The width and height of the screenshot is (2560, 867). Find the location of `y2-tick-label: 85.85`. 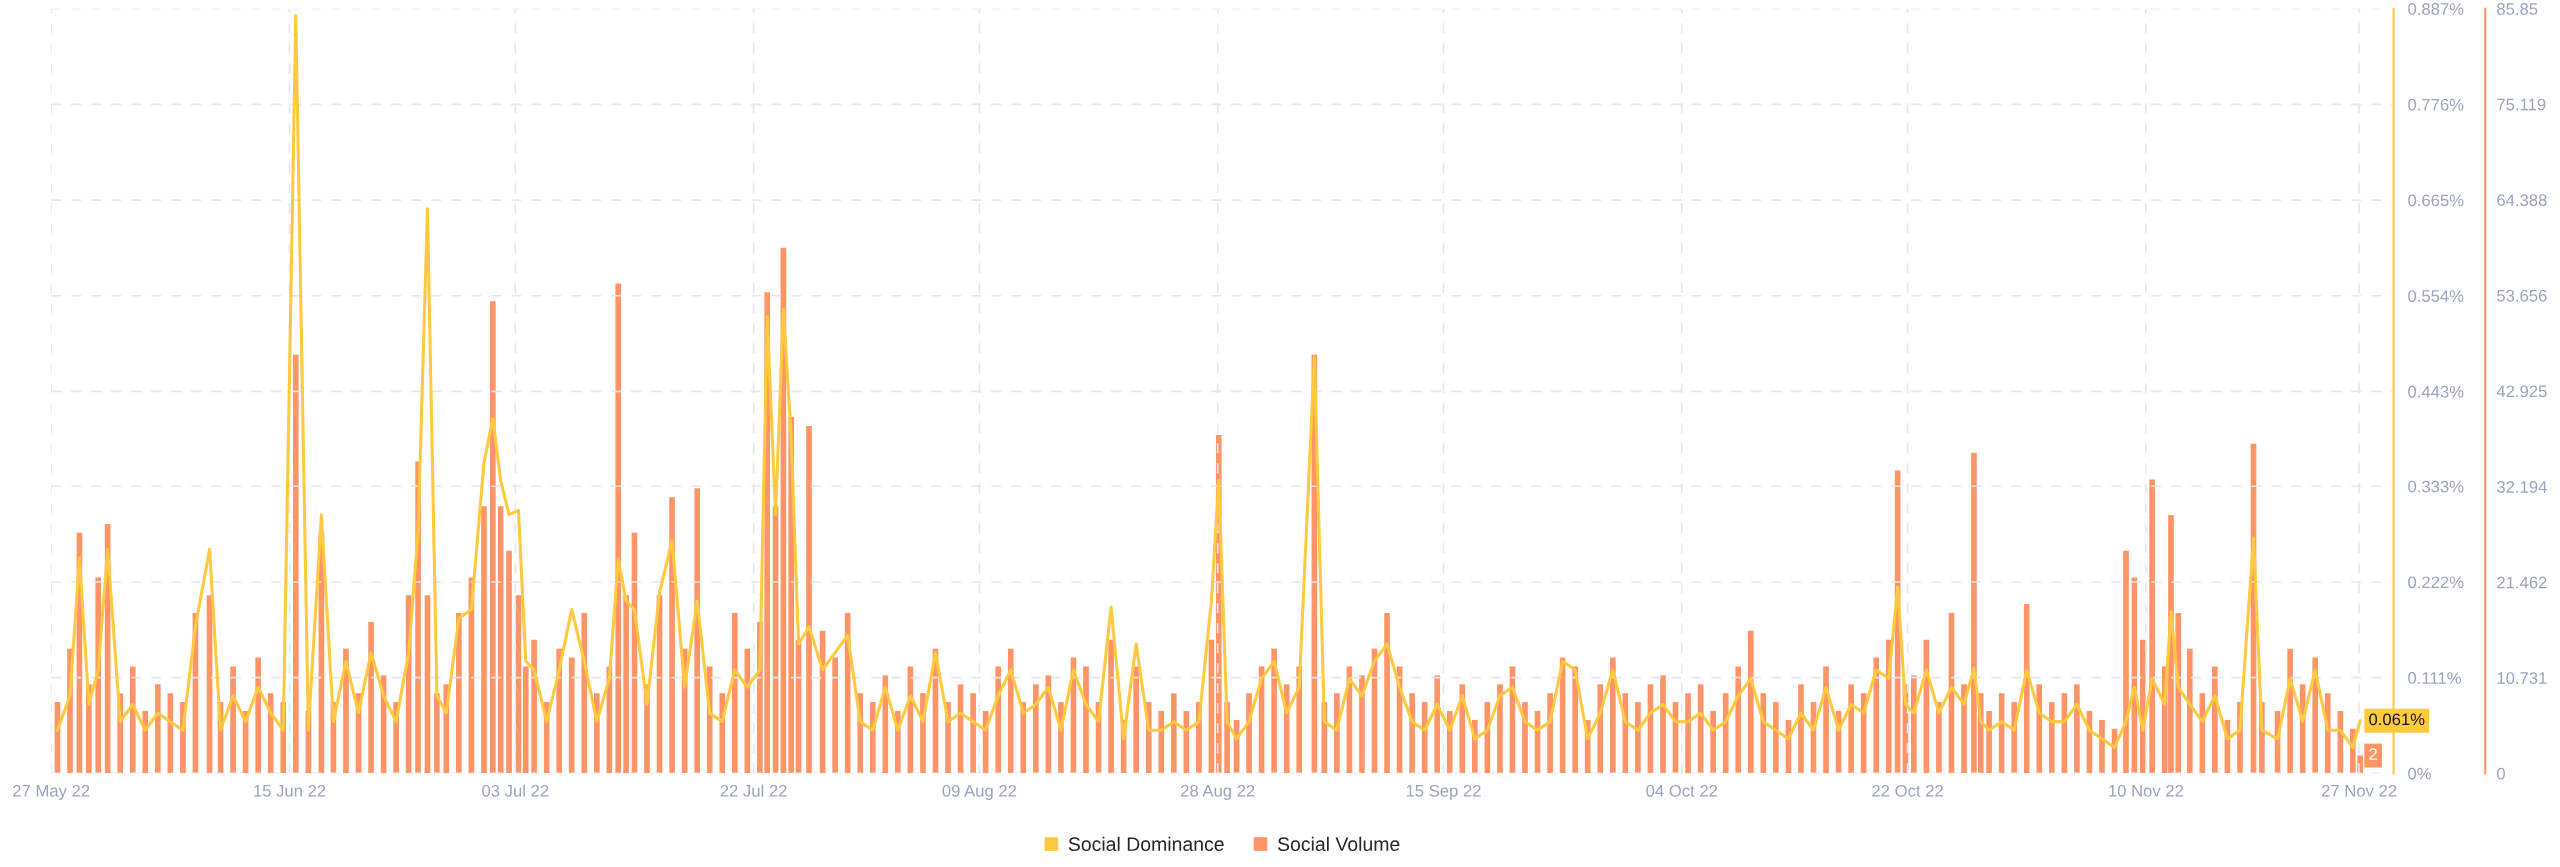

y2-tick-label: 85.85 is located at coordinates (2517, 9).